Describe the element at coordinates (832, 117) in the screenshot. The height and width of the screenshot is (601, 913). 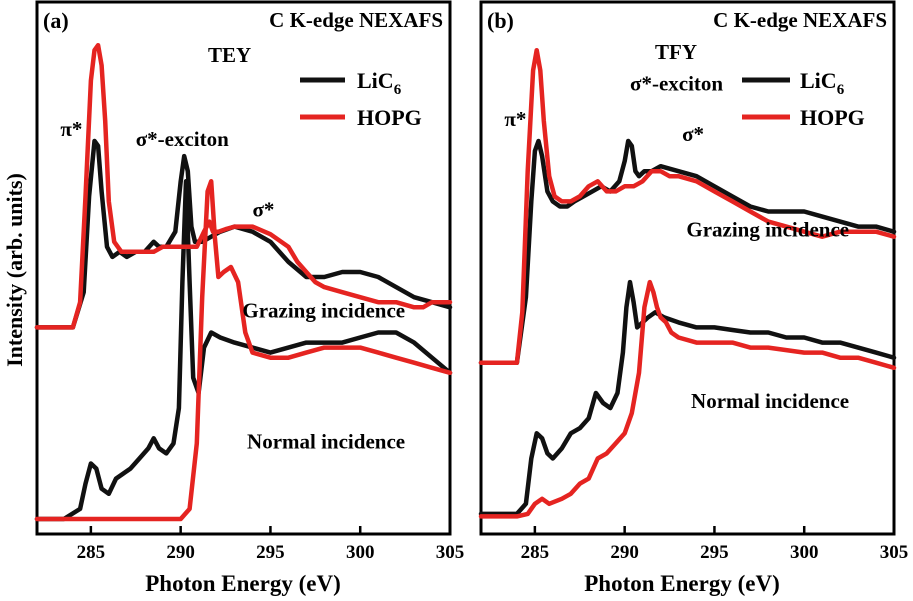
I see `panel-b-legend-label-hopg: HOPG` at that location.